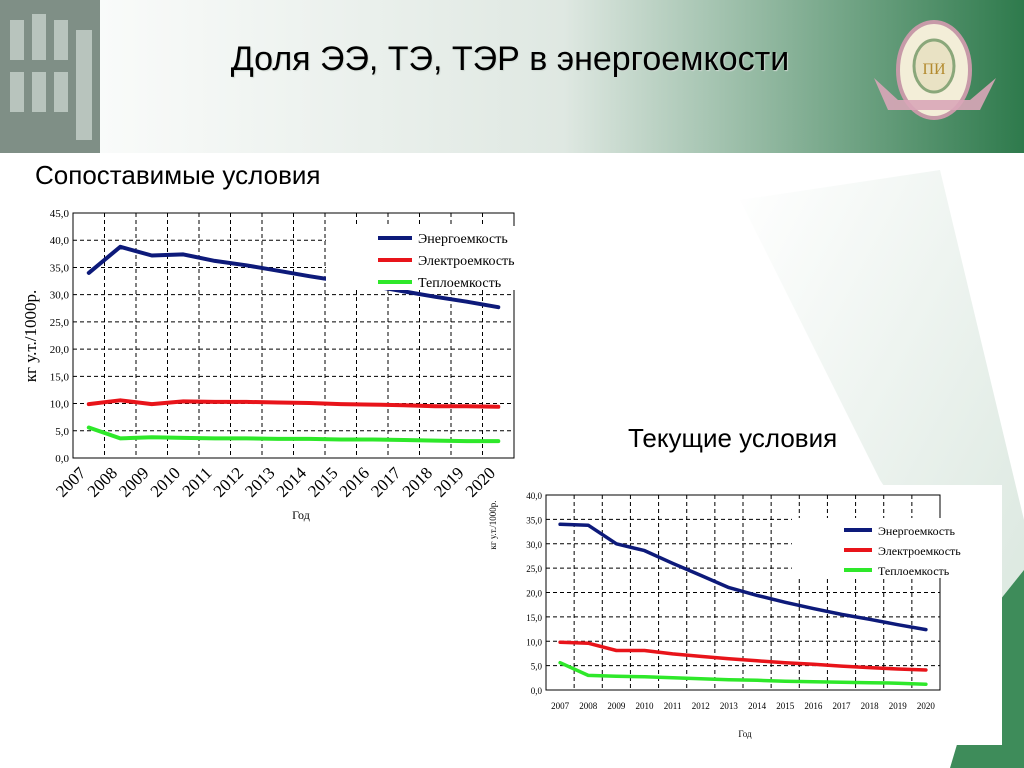  Describe the element at coordinates (842, 706) in the screenshot. I see `current-x-tick-label: 2017` at that location.